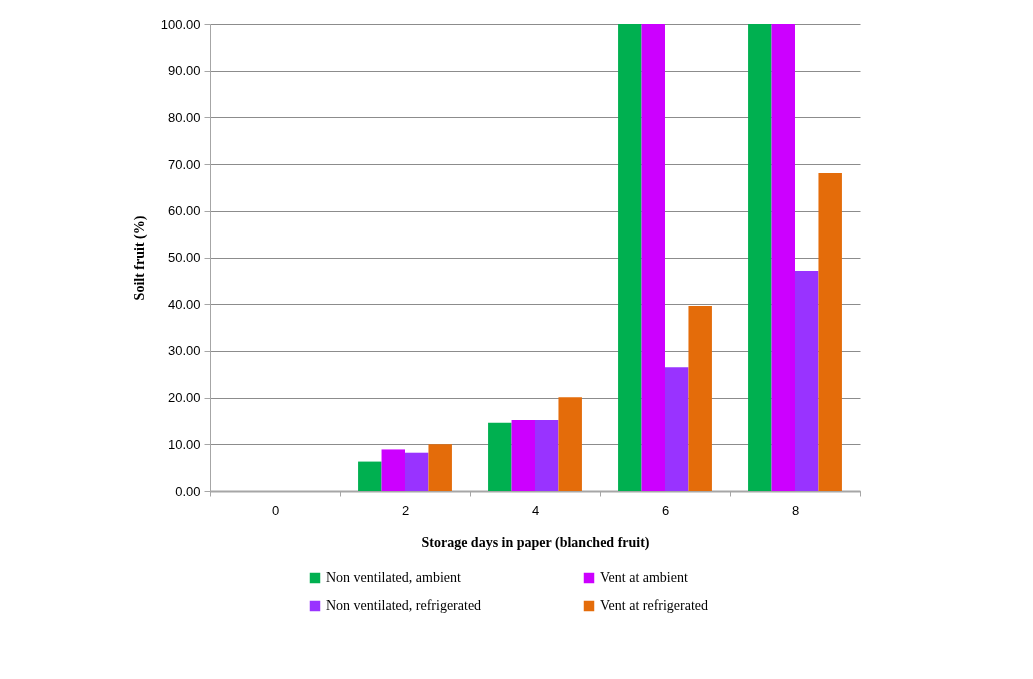  I want to click on x-axis-title: Storage days in paper (blanched fruit), so click(535, 542).